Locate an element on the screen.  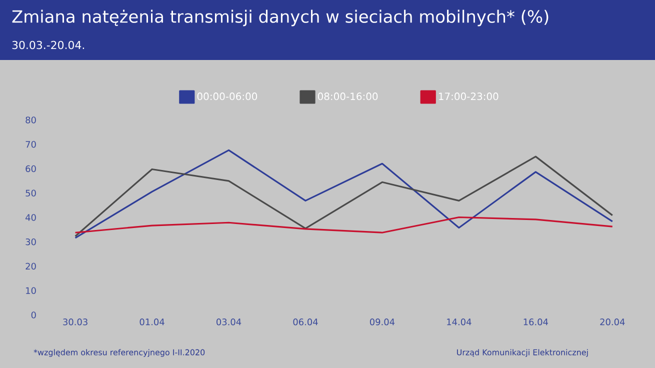
x-tick-label: 09.04 is located at coordinates (382, 322).